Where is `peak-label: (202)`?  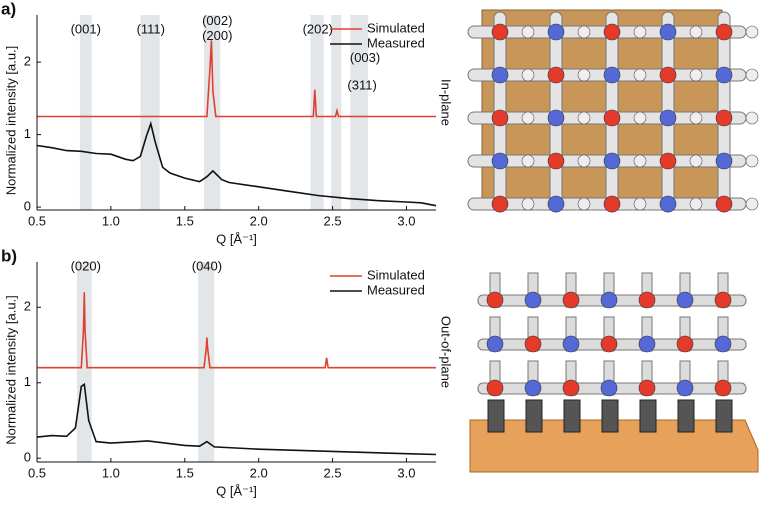 peak-label: (202) is located at coordinates (318, 29).